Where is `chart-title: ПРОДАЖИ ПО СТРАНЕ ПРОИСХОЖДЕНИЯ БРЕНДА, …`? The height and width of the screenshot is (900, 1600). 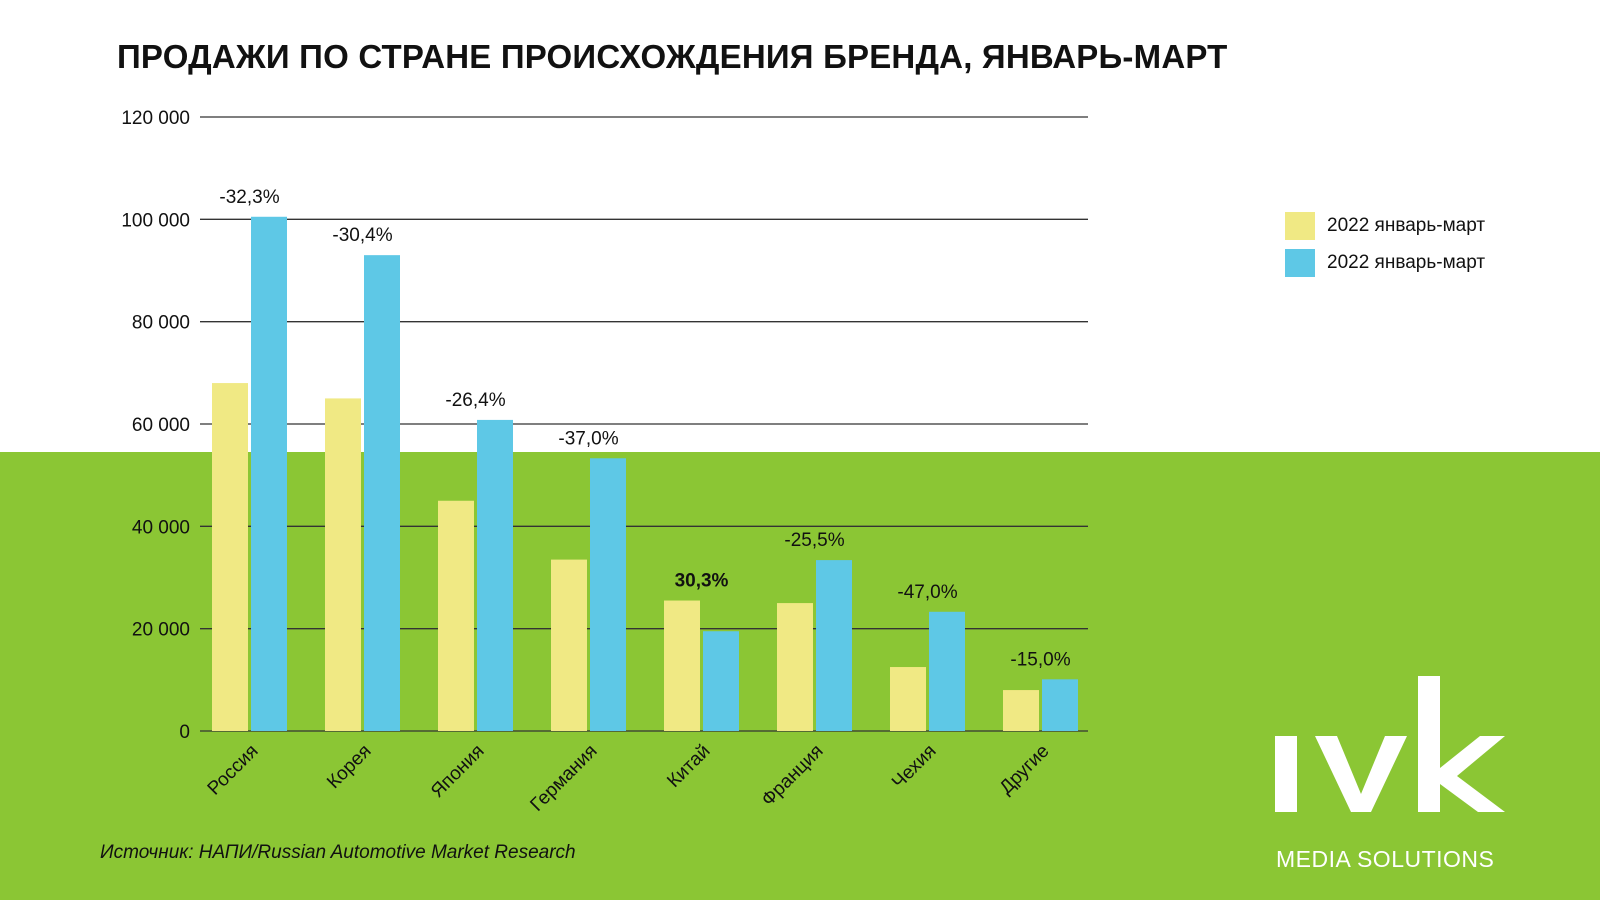
chart-title: ПРОДАЖИ ПО СТРАНЕ ПРОИСХОЖДЕНИЯ БРЕНДА, … is located at coordinates (672, 56).